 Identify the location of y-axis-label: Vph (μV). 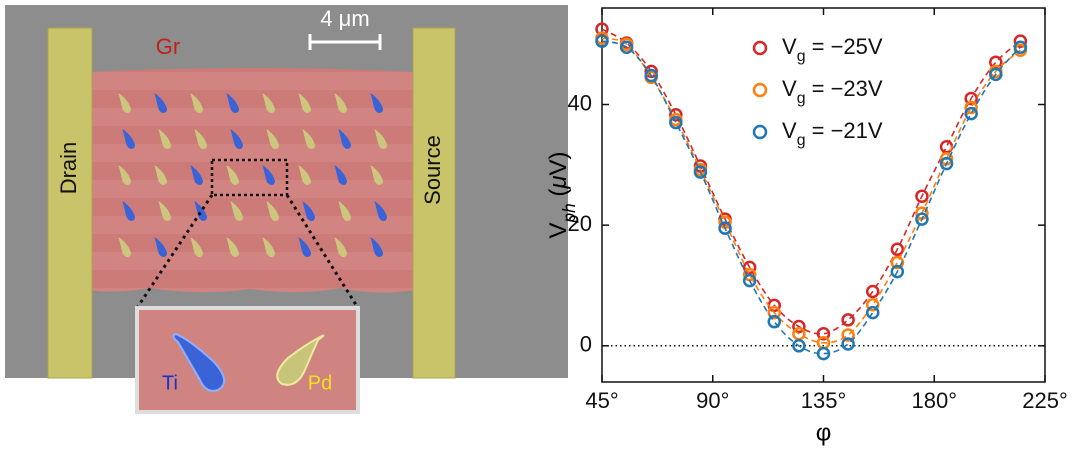
(561, 194).